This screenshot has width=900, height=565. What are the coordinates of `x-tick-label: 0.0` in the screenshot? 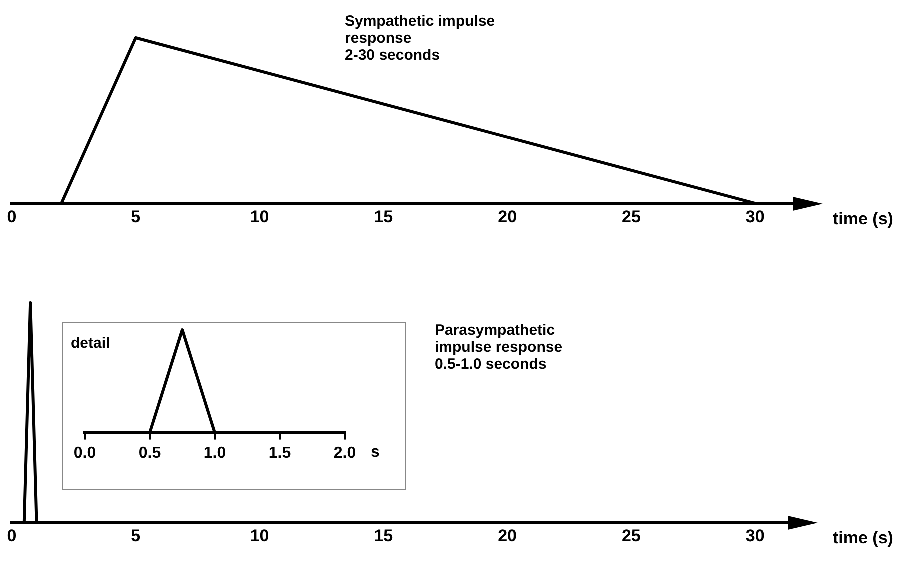 It's located at (85, 453).